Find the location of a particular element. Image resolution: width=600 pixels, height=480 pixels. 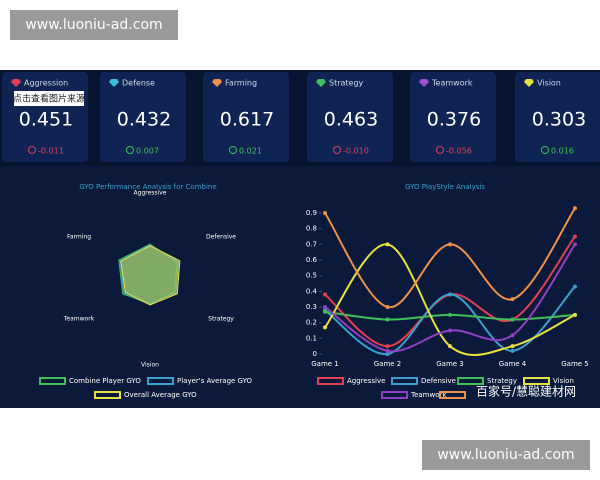

legend-label: Strategy is located at coordinates (502, 381).